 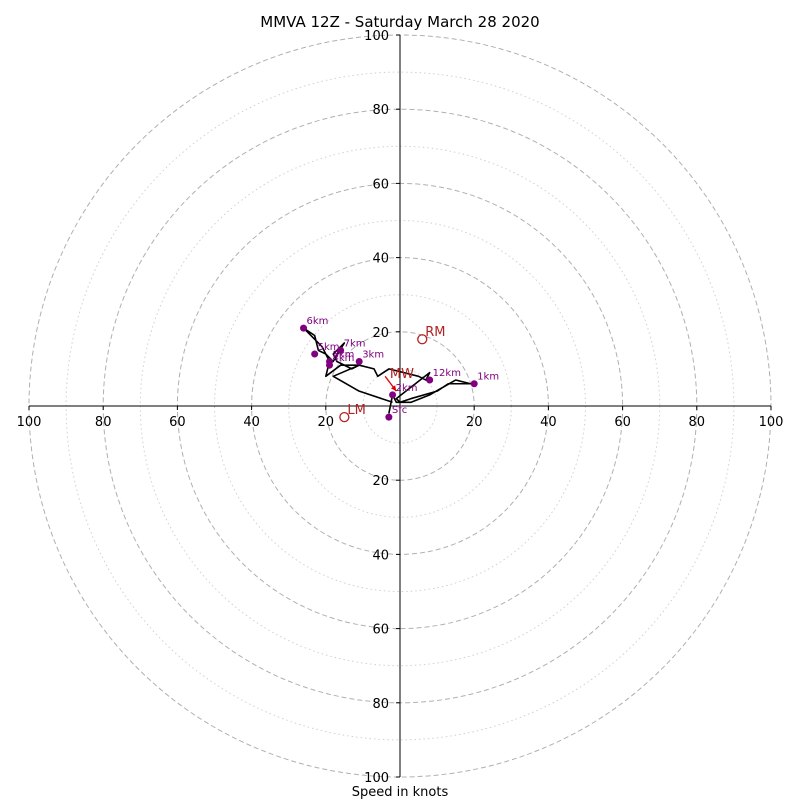 What do you see at coordinates (344, 417) in the screenshot?
I see `storm-motion-lm` at bounding box center [344, 417].